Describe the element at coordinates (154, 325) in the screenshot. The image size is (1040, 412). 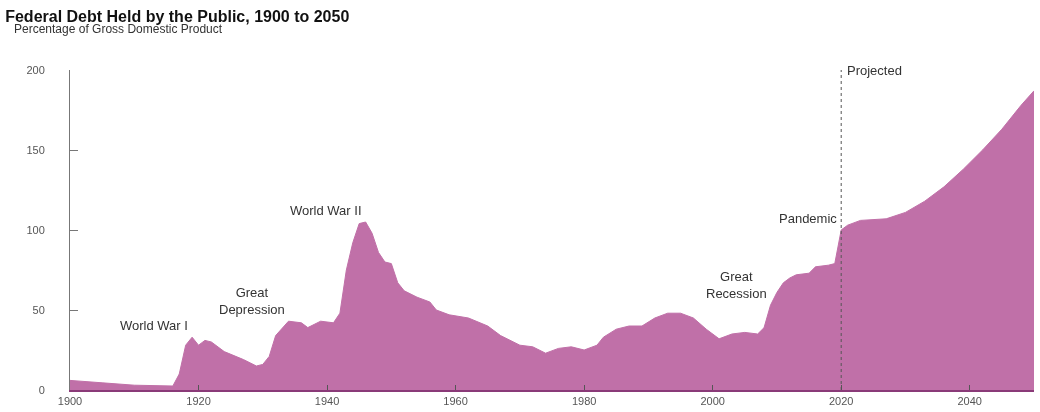
I see `annotation: World War I` at that location.